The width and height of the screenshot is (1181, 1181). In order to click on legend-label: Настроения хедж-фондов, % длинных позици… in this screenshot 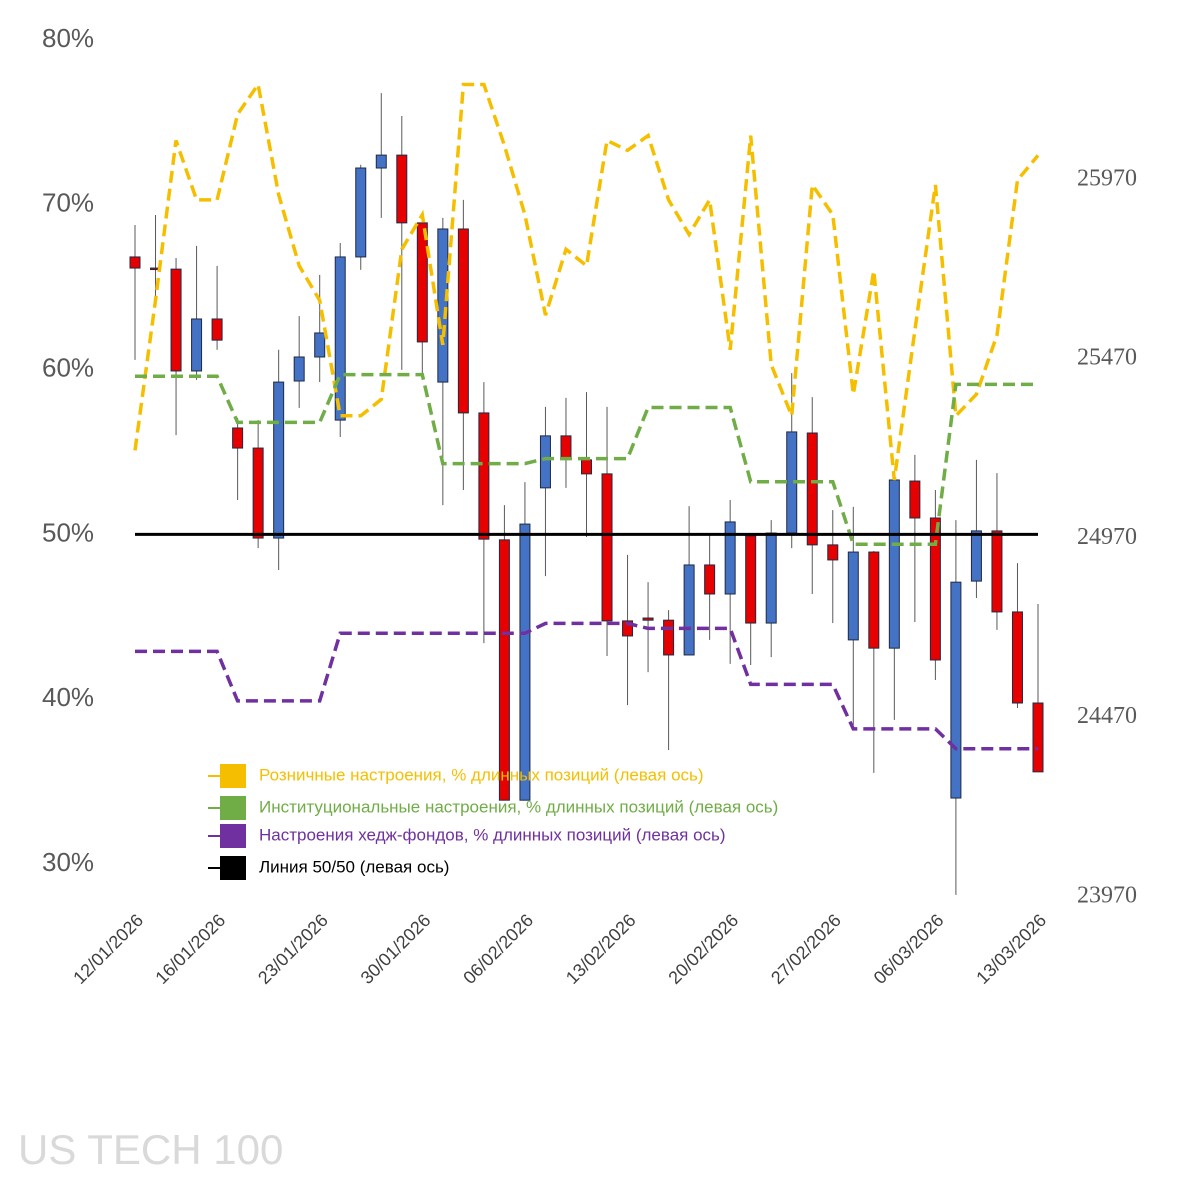, I will do `click(492, 834)`.